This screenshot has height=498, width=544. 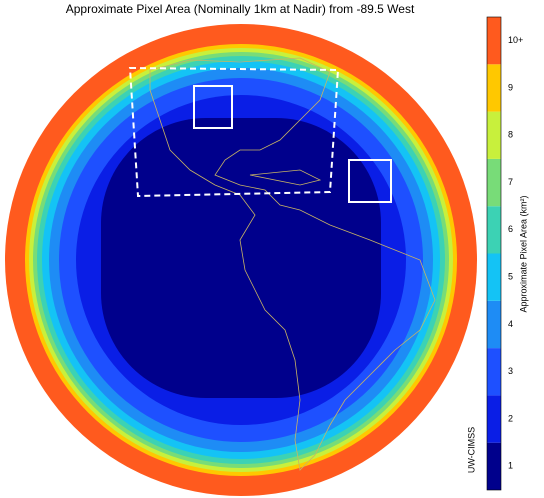 I want to click on colorbar-tick-label: 4, so click(x=510, y=324).